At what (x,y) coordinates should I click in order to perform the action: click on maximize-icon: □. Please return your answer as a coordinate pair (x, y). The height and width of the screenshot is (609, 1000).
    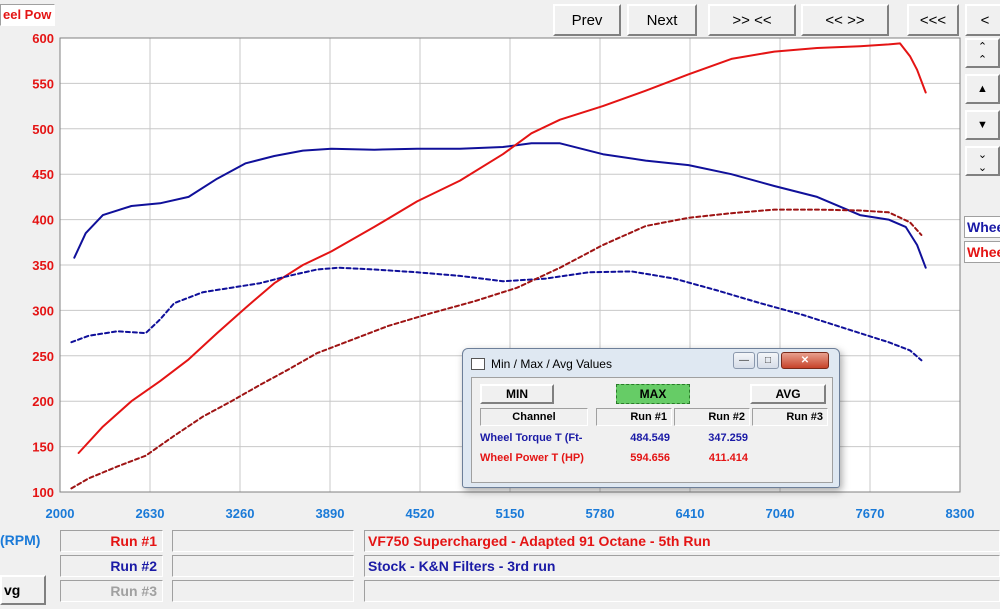
    Looking at the image, I should click on (768, 360).